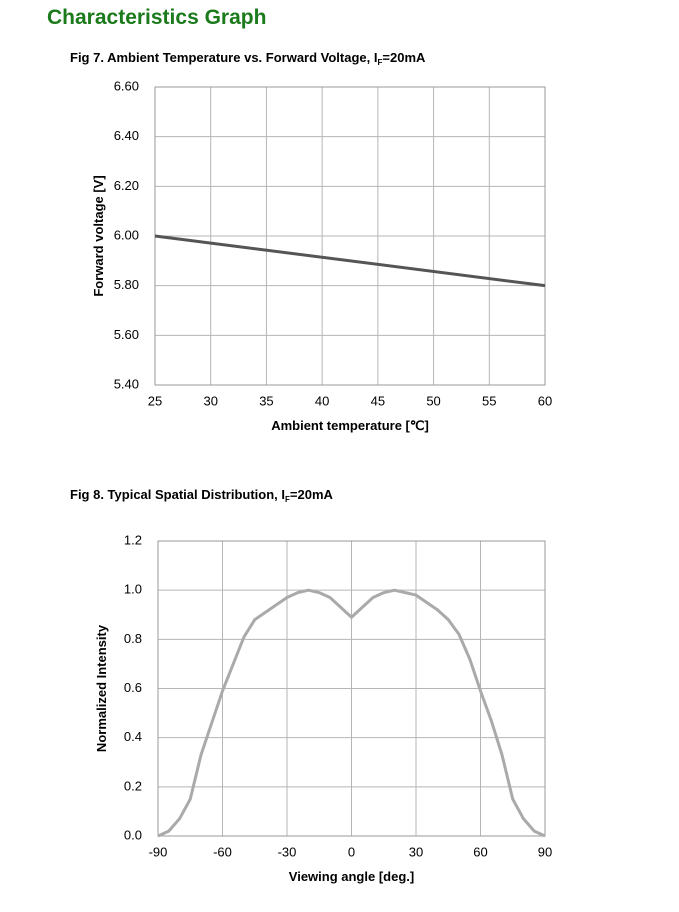 Image resolution: width=679 pixels, height=912 pixels. Describe the element at coordinates (101, 688) in the screenshot. I see `y-axis-label: Normalized Intensity` at that location.